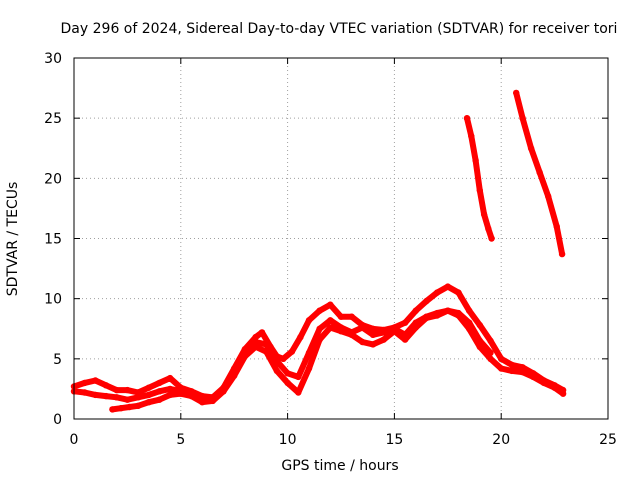  I want to click on y-tick-labels: 0 5 10 15 20 25 30, so click(53, 239).